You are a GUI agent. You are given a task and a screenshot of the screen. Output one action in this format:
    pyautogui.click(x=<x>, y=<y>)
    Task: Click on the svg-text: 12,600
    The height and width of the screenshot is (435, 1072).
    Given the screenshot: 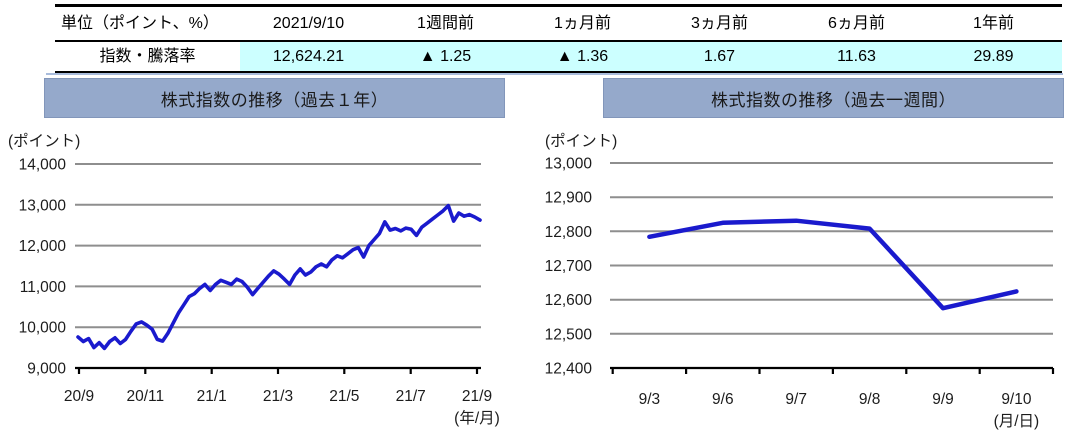 What is the action you would take?
    pyautogui.click(x=569, y=300)
    